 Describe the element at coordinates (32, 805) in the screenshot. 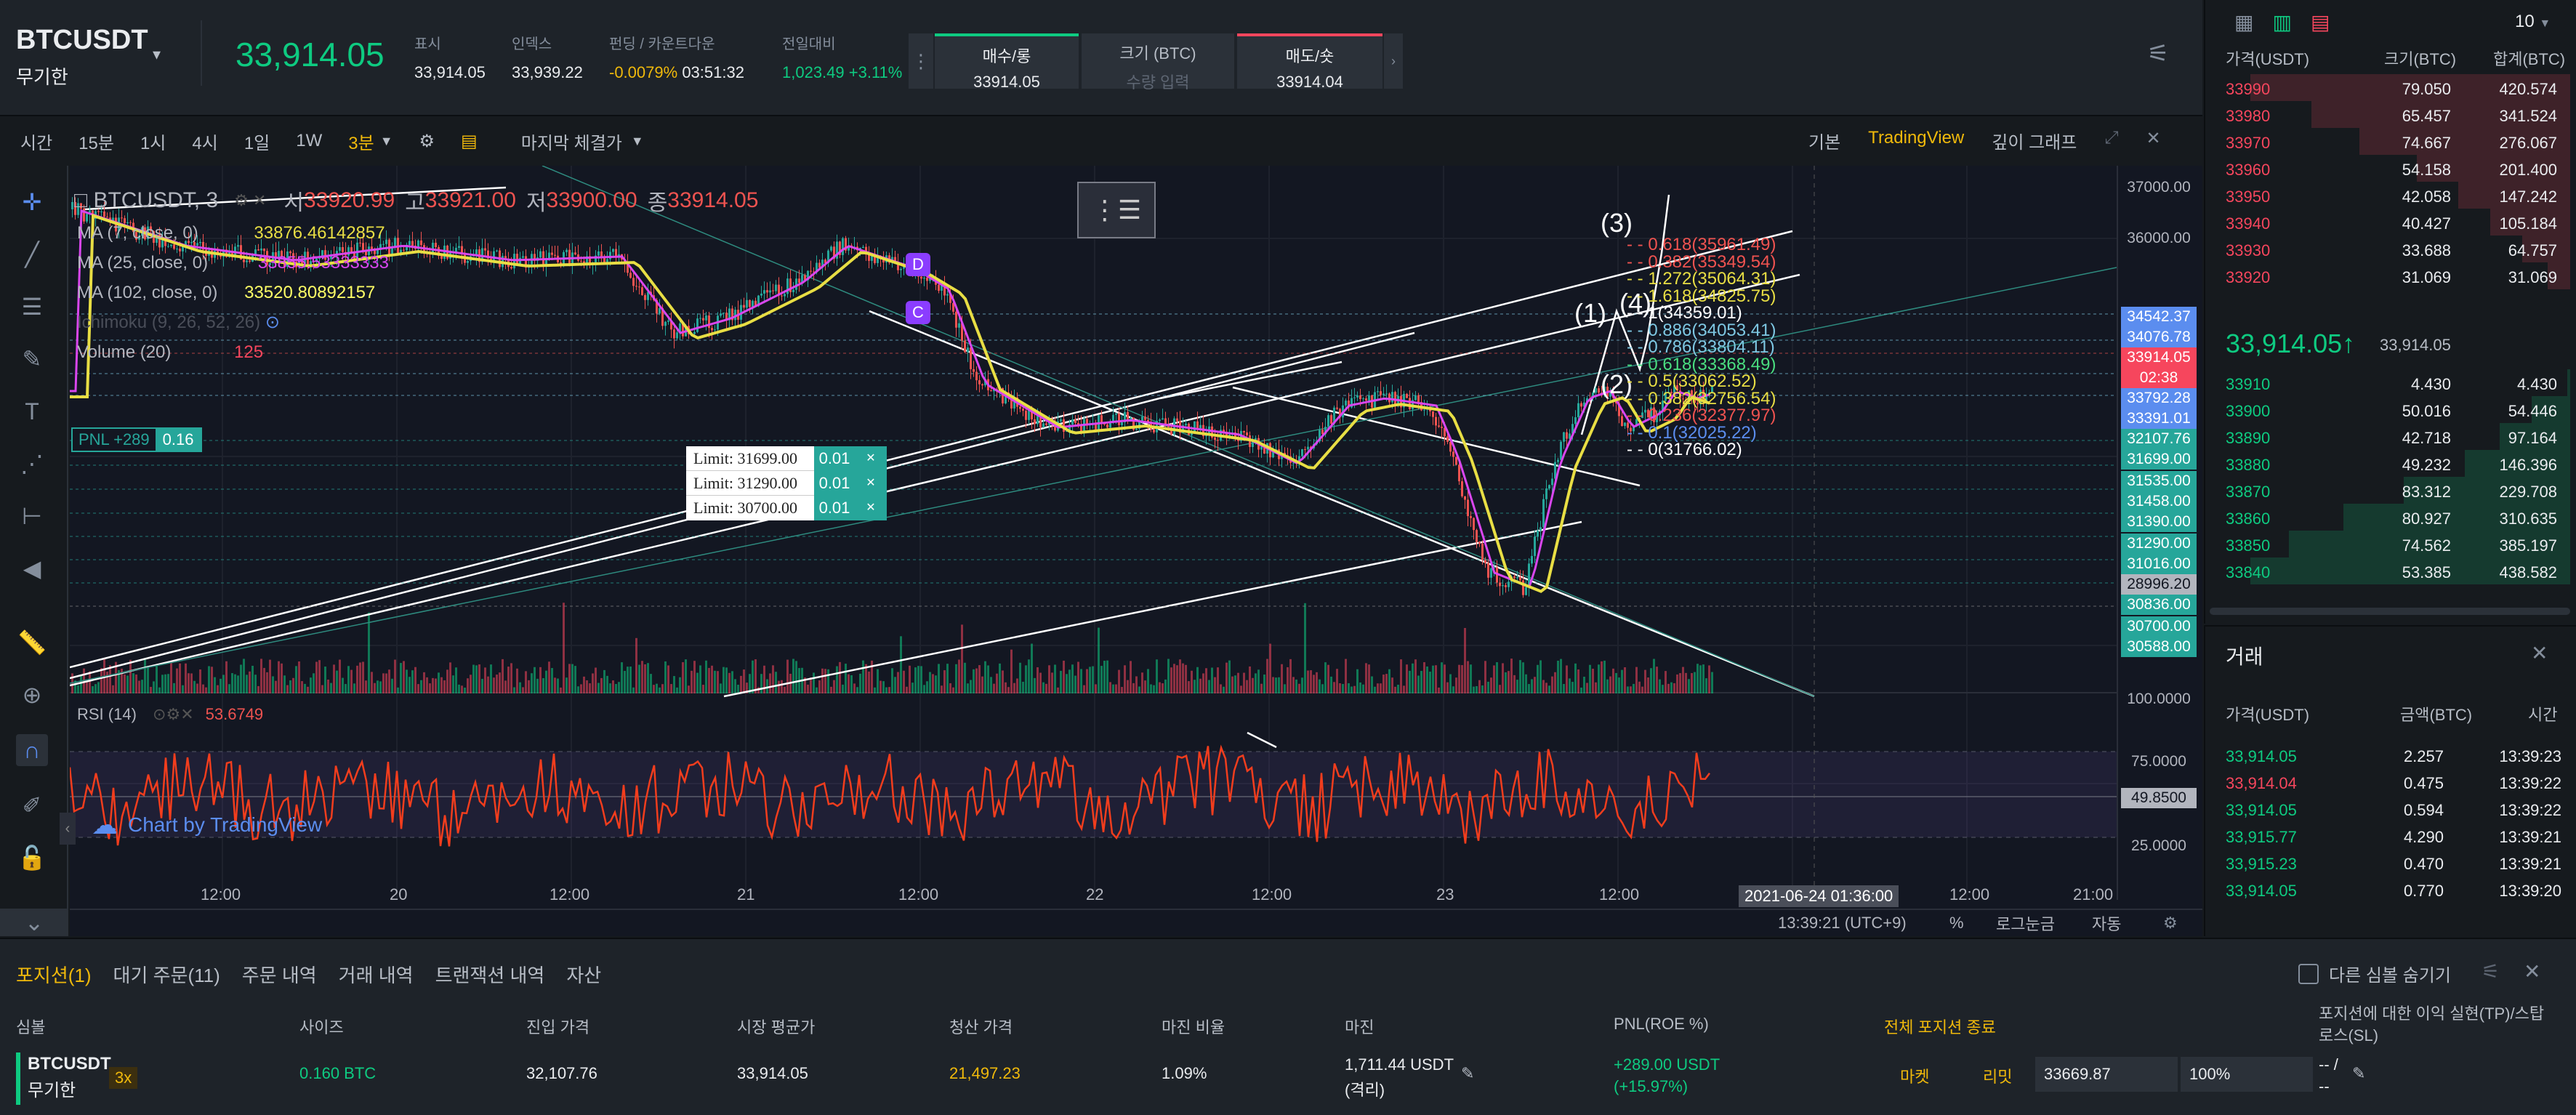

I see `lock-drawing-icon: ✐` at that location.